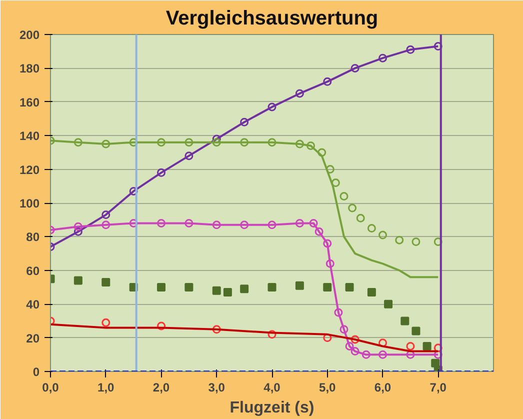  Describe the element at coordinates (245, 337) in the screenshot. I see `line-series` at that location.